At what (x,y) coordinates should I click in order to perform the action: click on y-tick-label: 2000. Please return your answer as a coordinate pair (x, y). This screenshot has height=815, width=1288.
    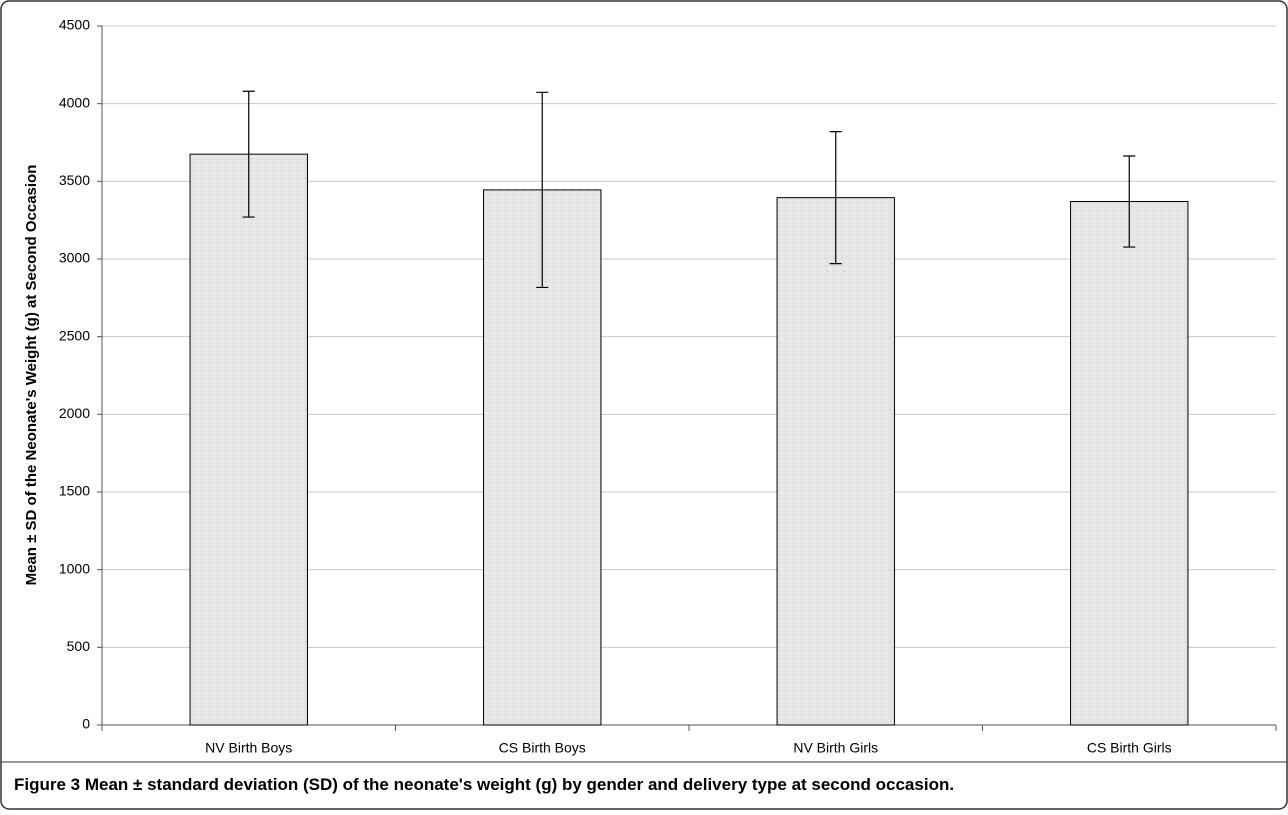
    Looking at the image, I should click on (74, 413).